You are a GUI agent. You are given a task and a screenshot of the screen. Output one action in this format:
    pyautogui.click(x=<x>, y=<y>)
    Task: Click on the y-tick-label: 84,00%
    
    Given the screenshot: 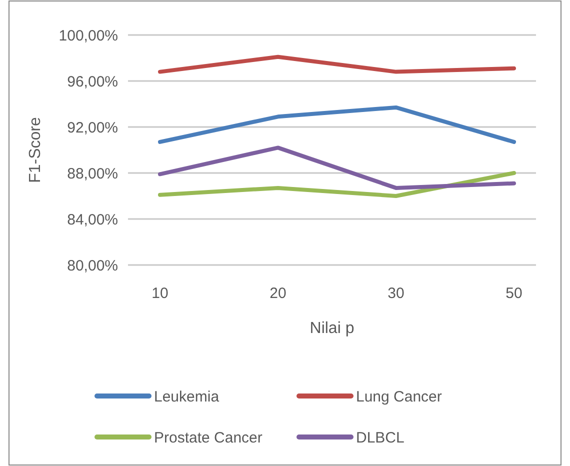 What is the action you would take?
    pyautogui.click(x=92, y=219)
    